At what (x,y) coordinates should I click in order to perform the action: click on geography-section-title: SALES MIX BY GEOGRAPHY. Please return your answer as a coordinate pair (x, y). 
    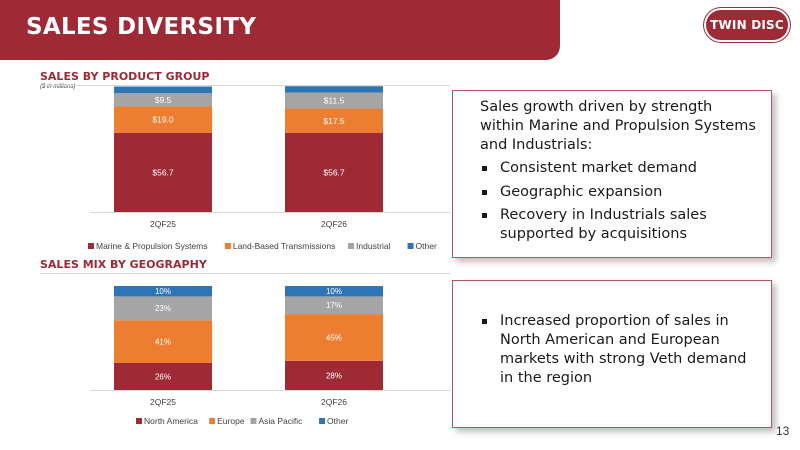
    Looking at the image, I should click on (123, 264).